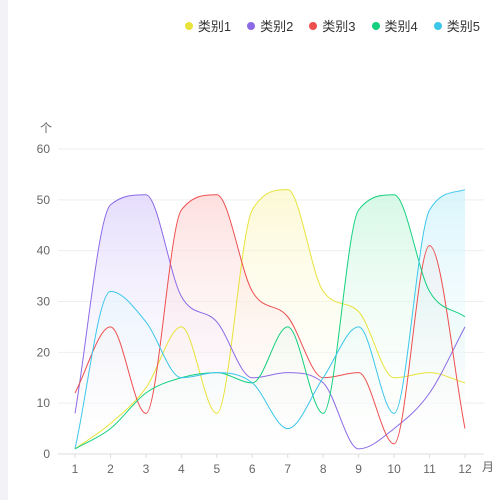 The height and width of the screenshot is (500, 500). I want to click on x-tick-label: 3, so click(146, 469).